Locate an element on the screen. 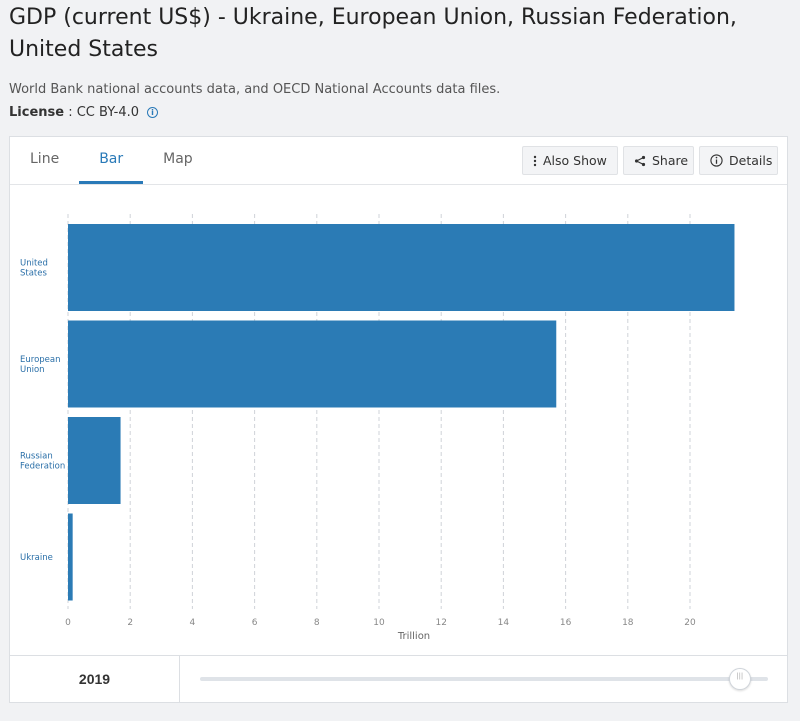  year-slider-handle is located at coordinates (740, 679).